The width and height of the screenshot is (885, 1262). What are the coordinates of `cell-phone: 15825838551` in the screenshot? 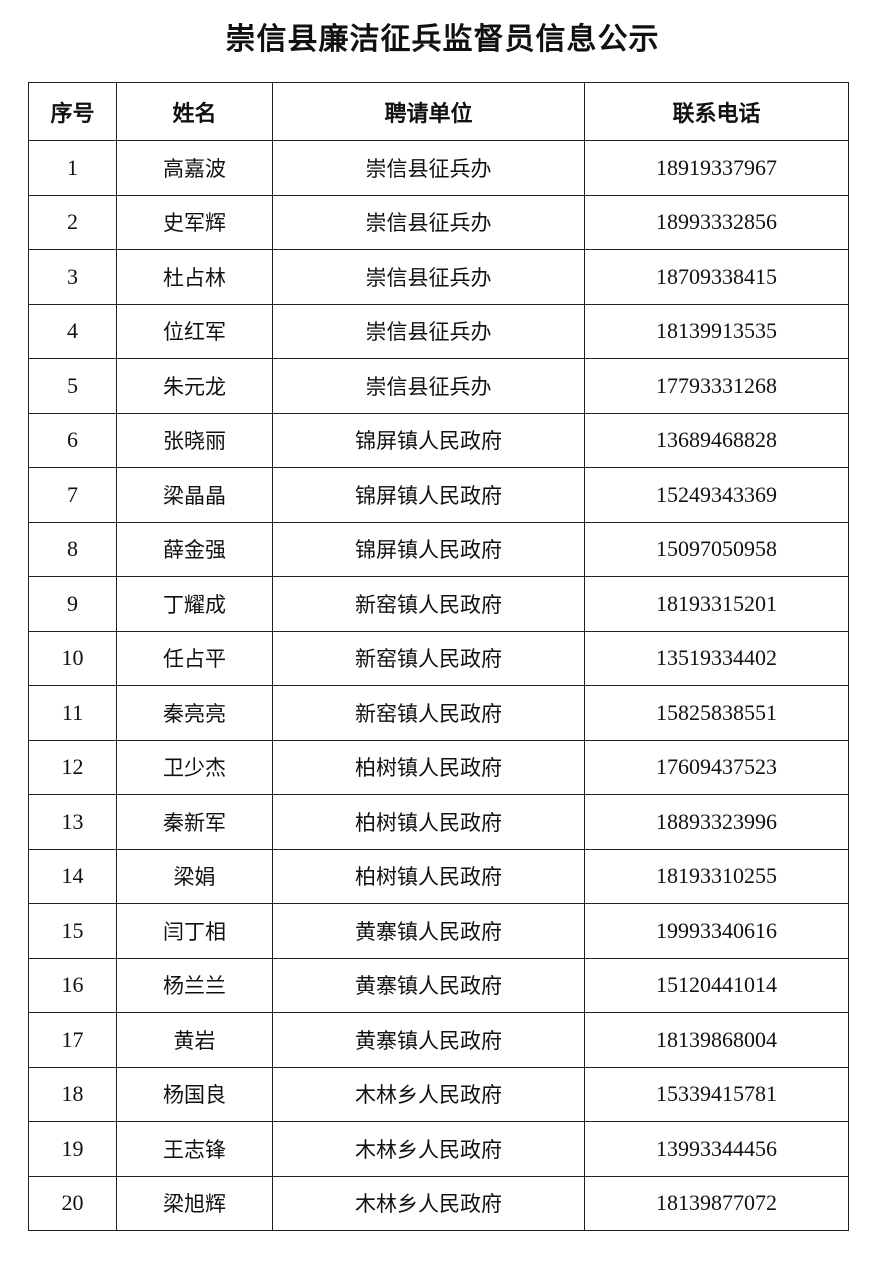 It's located at (716, 713).